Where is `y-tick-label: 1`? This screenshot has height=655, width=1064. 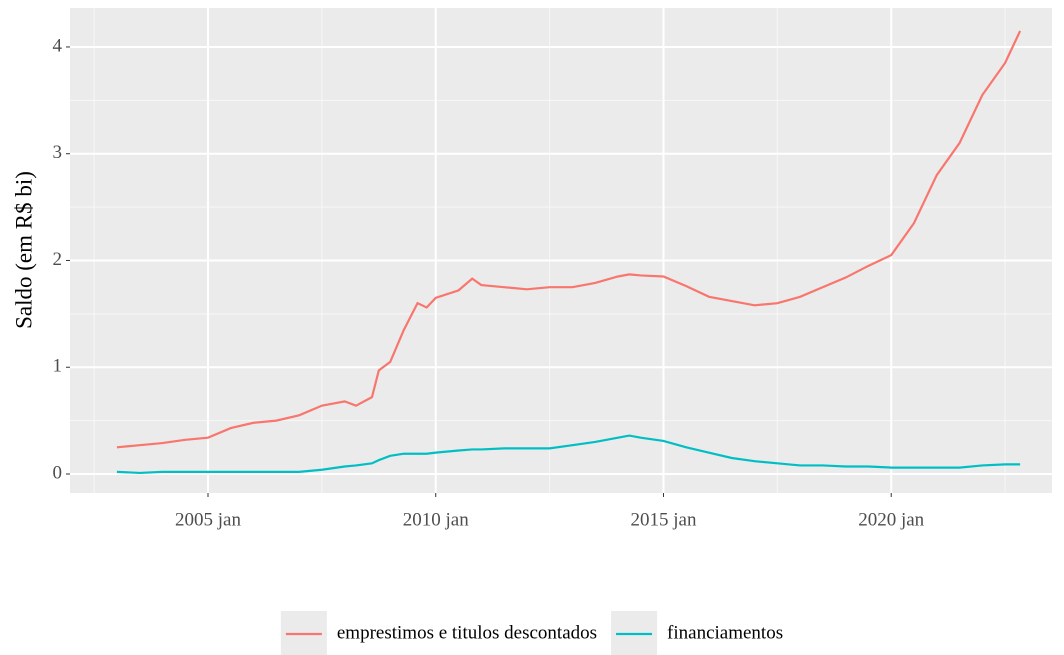 y-tick-label: 1 is located at coordinates (58, 366).